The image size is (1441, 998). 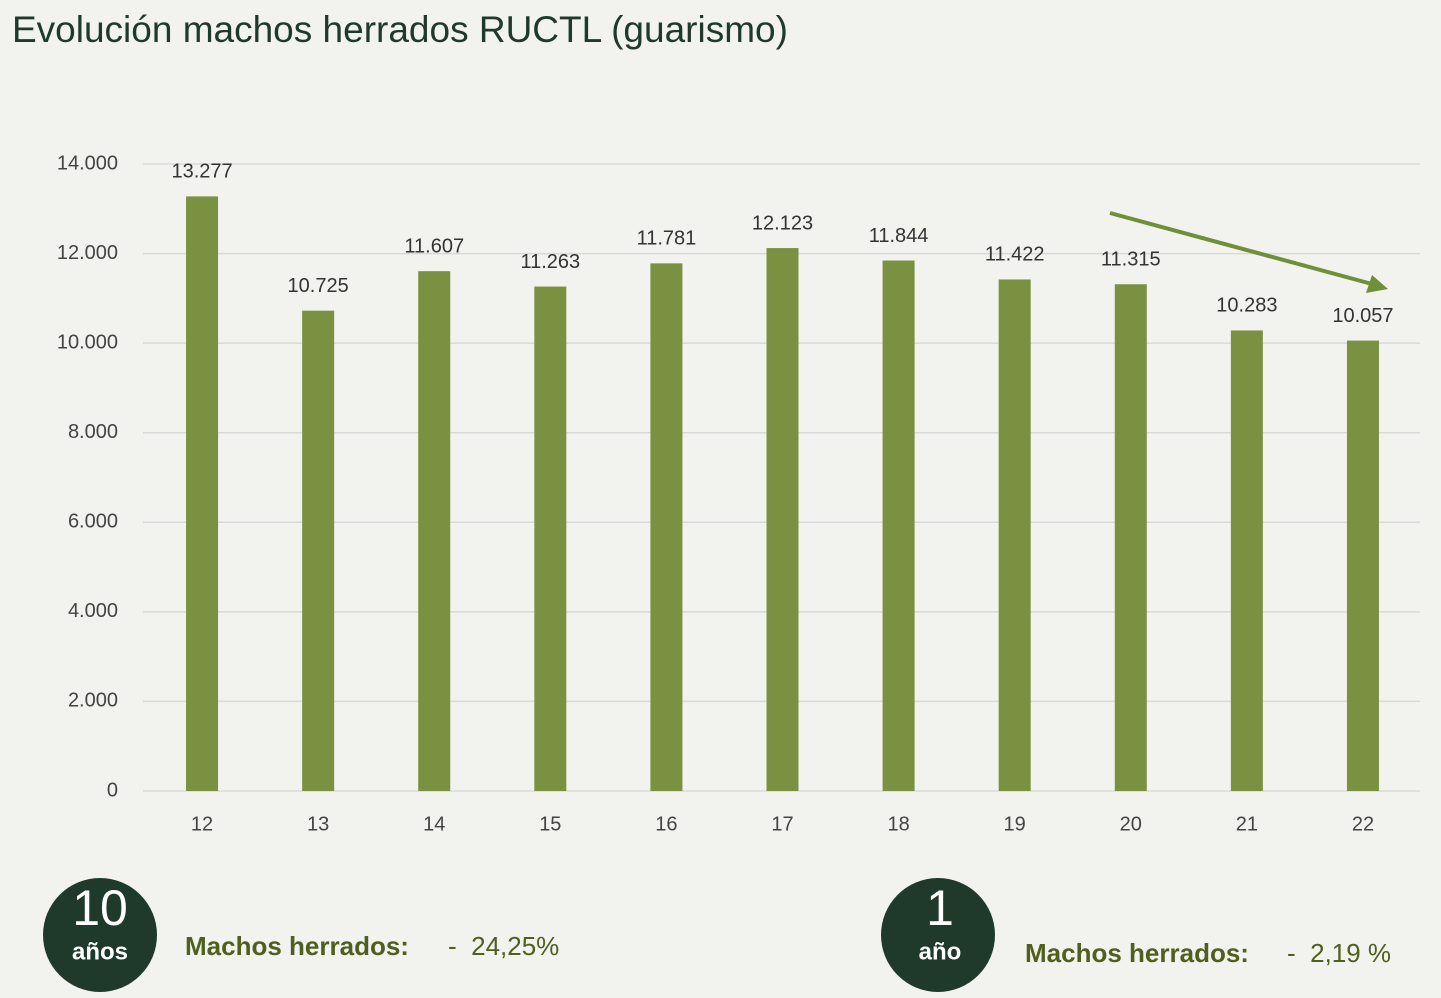 What do you see at coordinates (667, 239) in the screenshot?
I see `data-label: 11.781` at bounding box center [667, 239].